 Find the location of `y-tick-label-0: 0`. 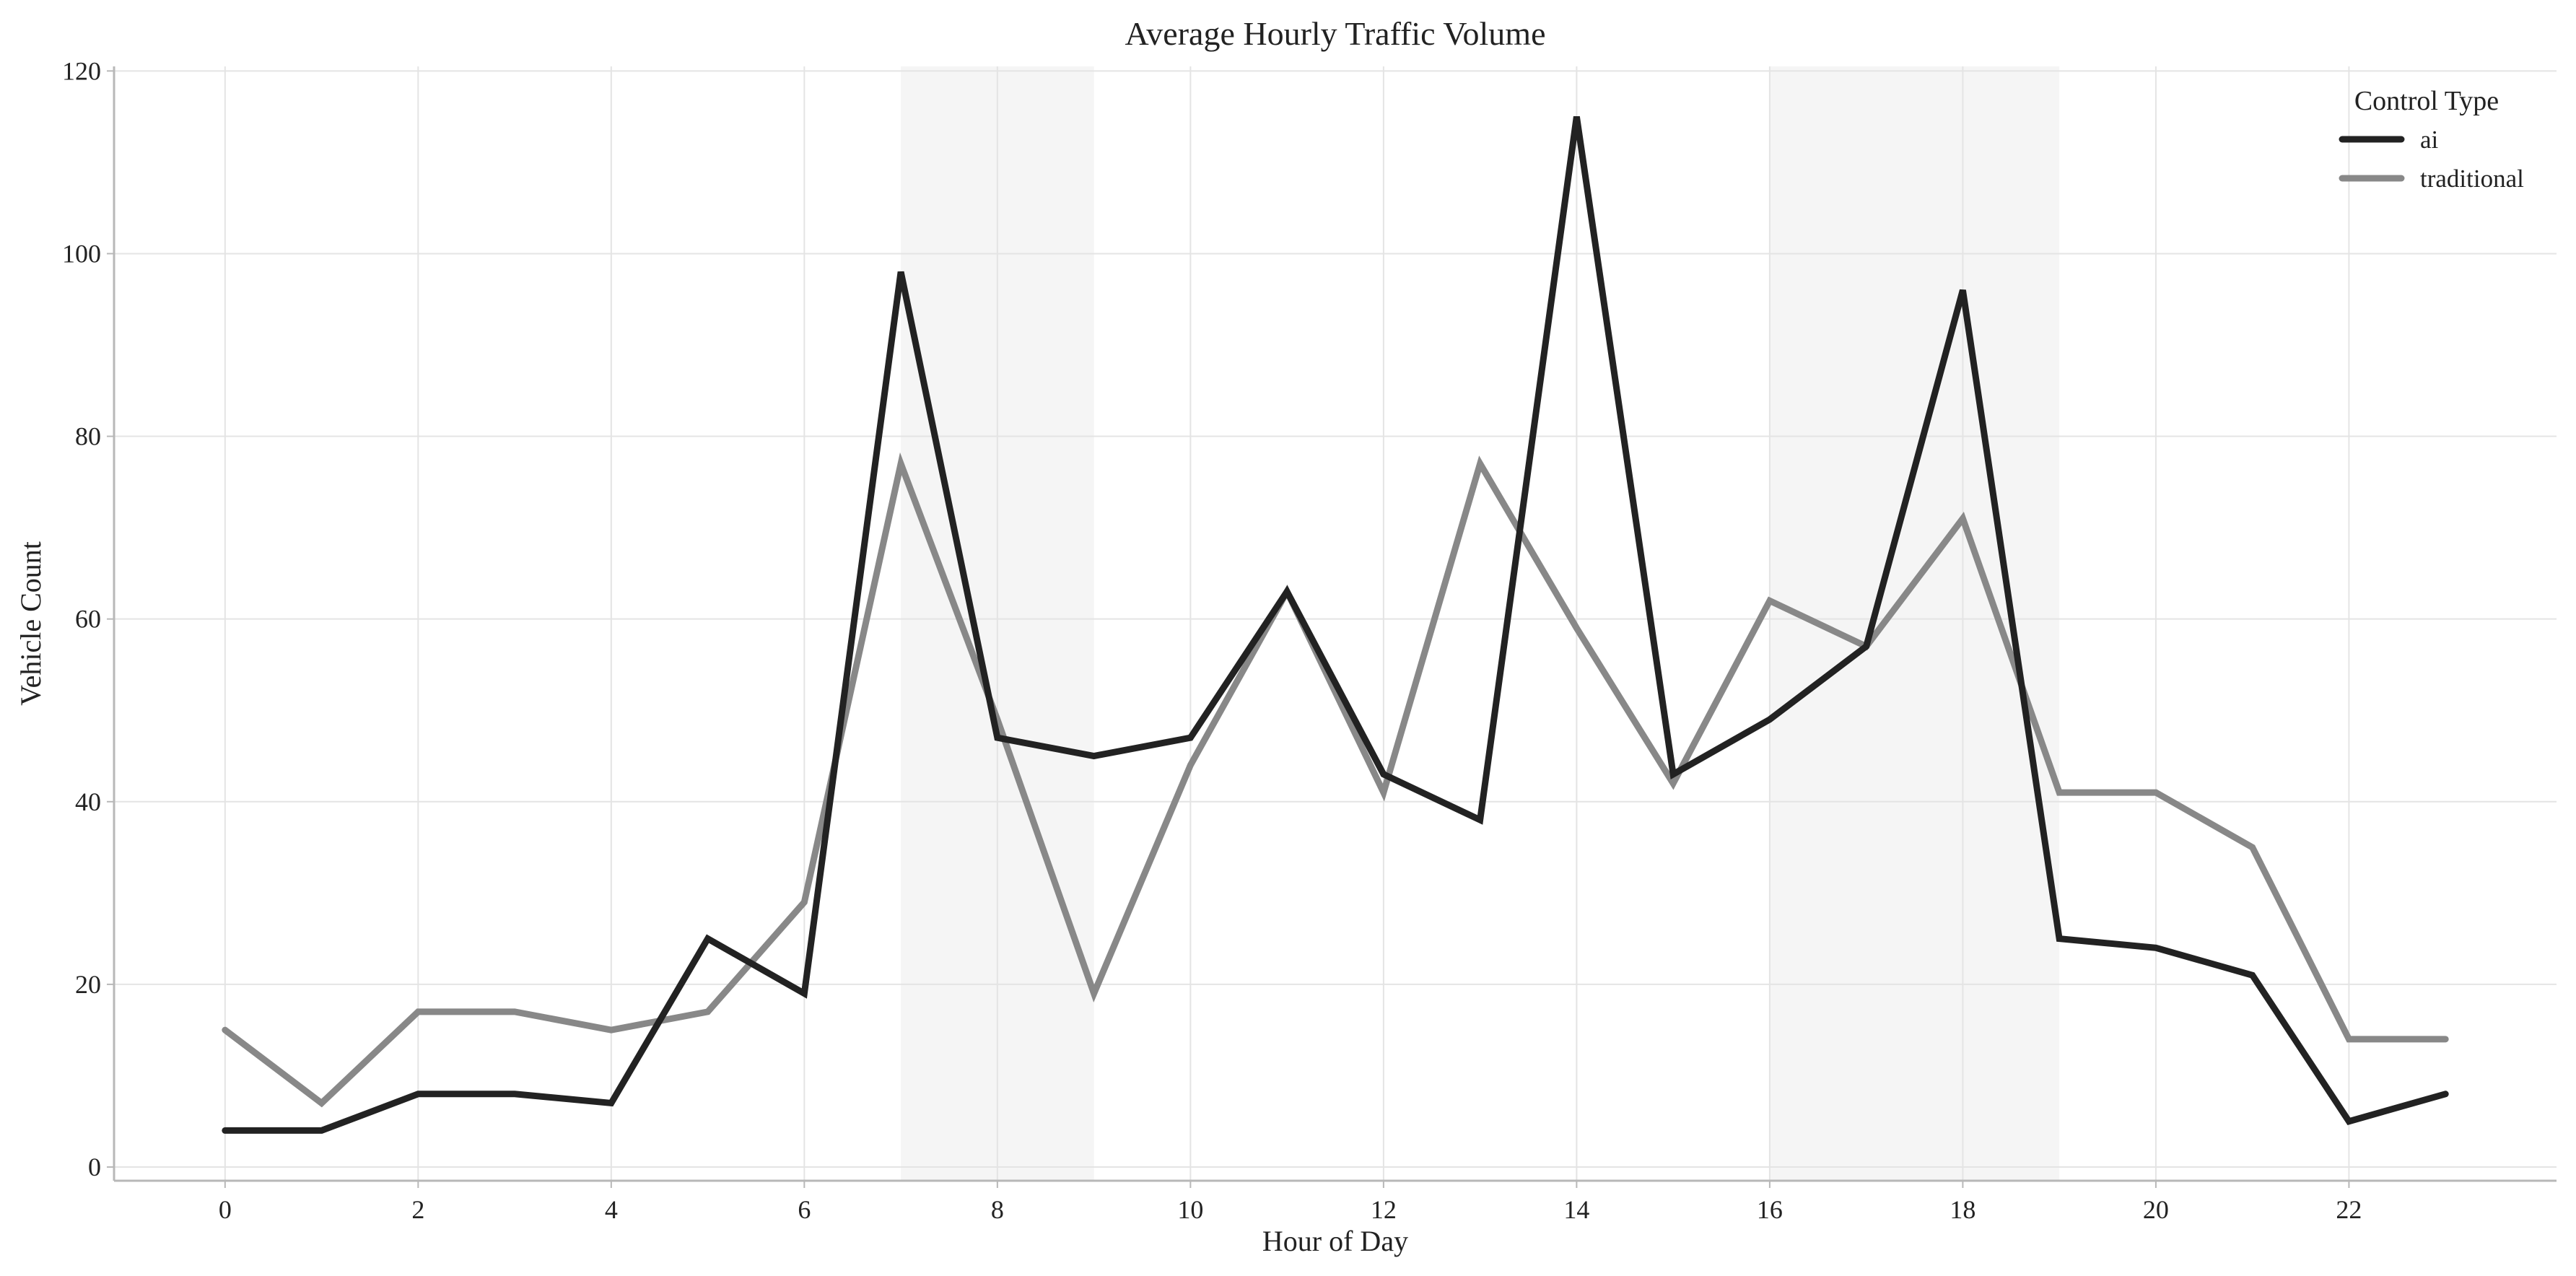

y-tick-label-0: 0 is located at coordinates (94, 1167).